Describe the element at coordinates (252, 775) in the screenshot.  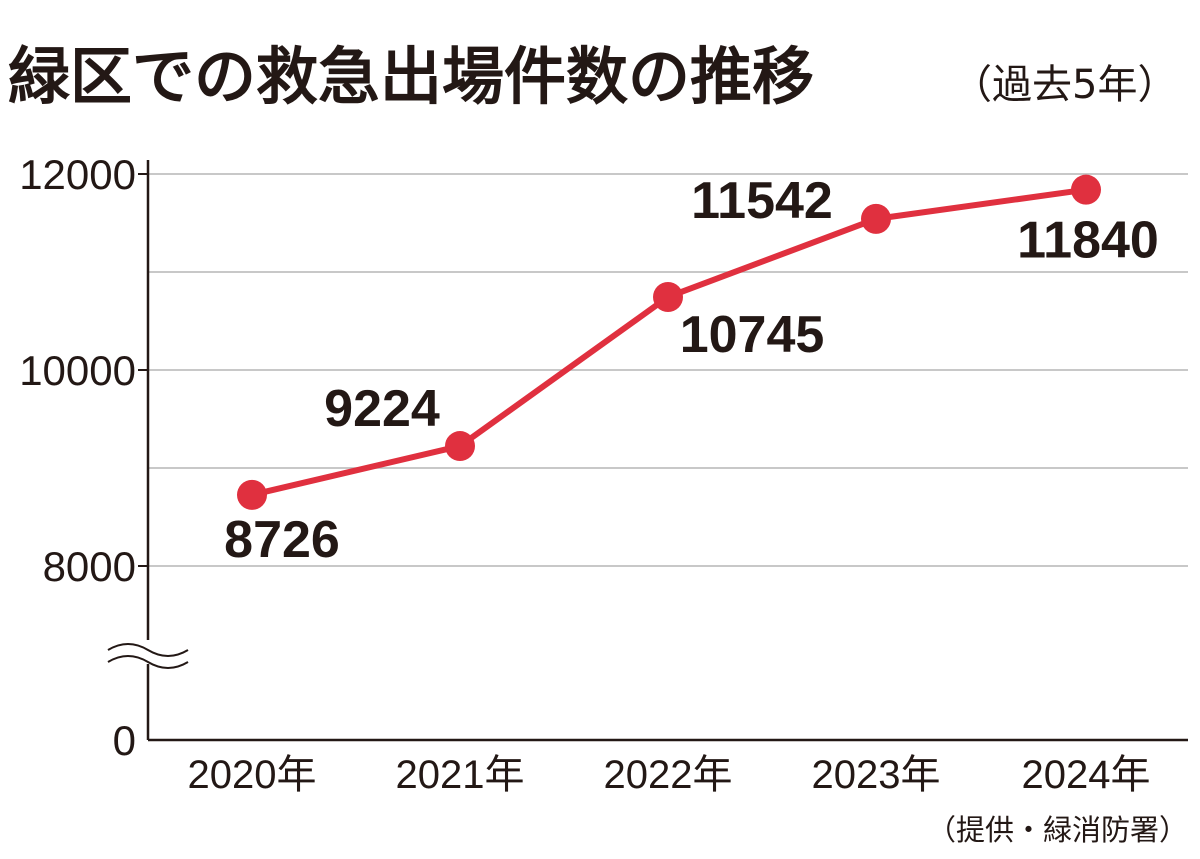
I see `x-tick-label: 2020年` at that location.